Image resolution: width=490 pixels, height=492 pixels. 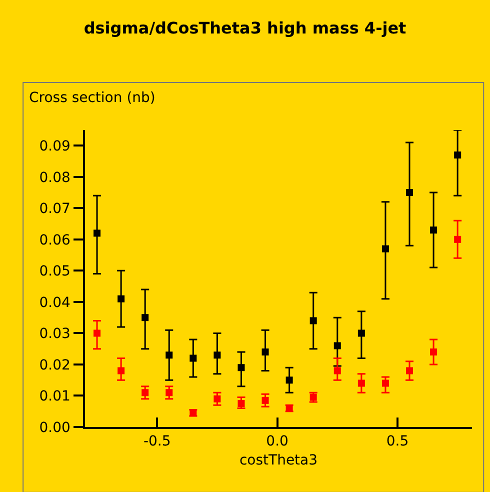 I want to click on y-tick-label: 0.08, so click(x=54, y=178).